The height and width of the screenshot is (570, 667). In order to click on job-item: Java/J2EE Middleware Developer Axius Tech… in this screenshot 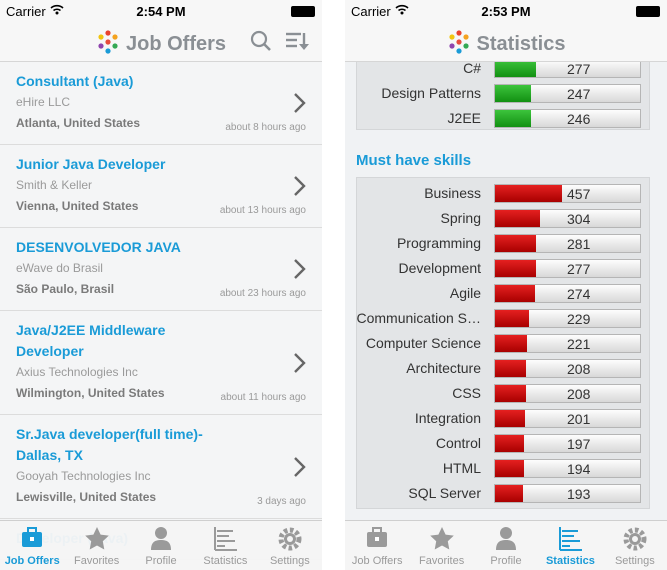, I will do `click(161, 363)`.